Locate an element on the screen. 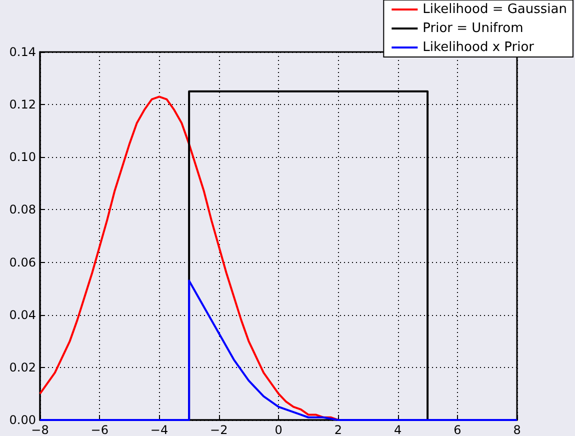 Image resolution: width=575 pixels, height=436 pixels. x-tick-label: 2 is located at coordinates (338, 429).